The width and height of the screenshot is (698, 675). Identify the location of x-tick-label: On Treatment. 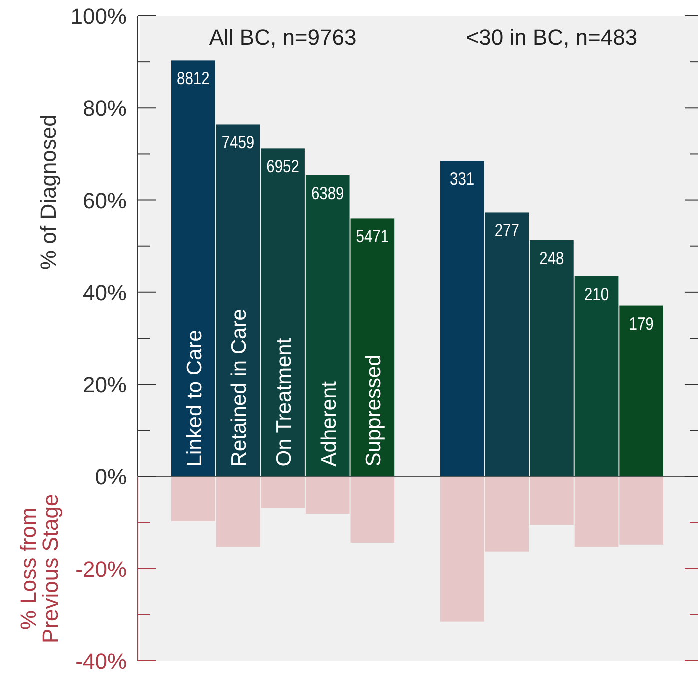
(284, 402).